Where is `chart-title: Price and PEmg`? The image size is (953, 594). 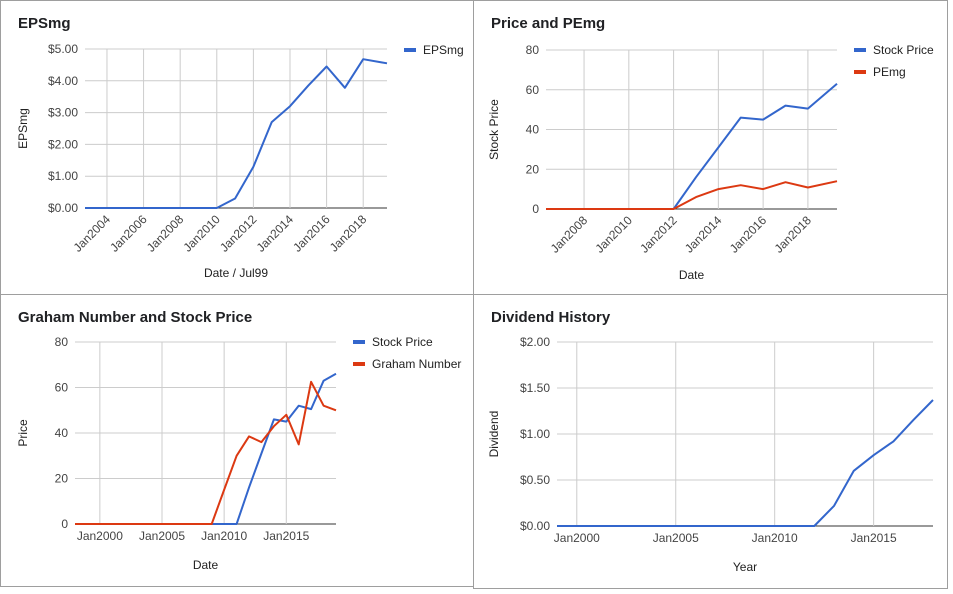
chart-title: Price and PEmg is located at coordinates (548, 23).